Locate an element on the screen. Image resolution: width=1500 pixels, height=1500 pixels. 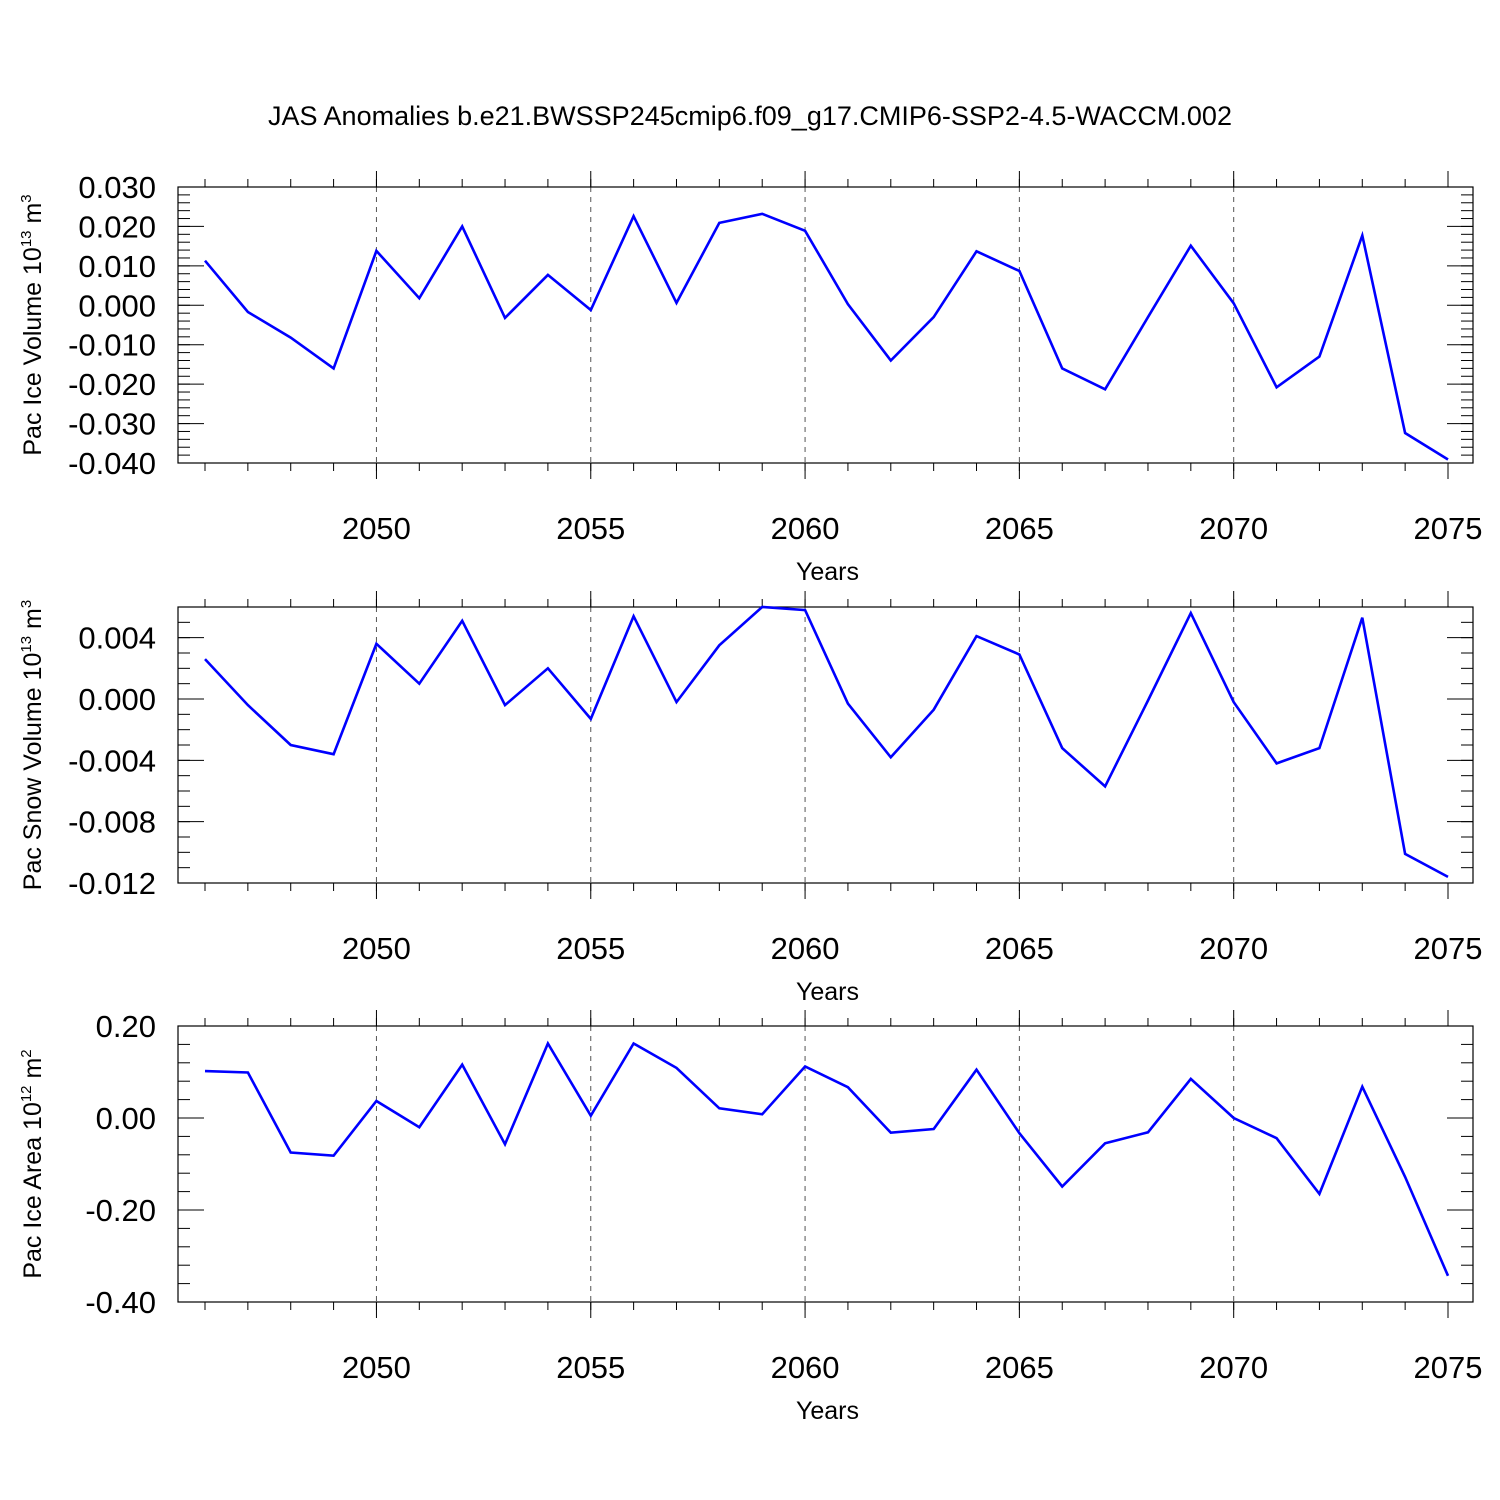
series-line is located at coordinates (827, 1158).